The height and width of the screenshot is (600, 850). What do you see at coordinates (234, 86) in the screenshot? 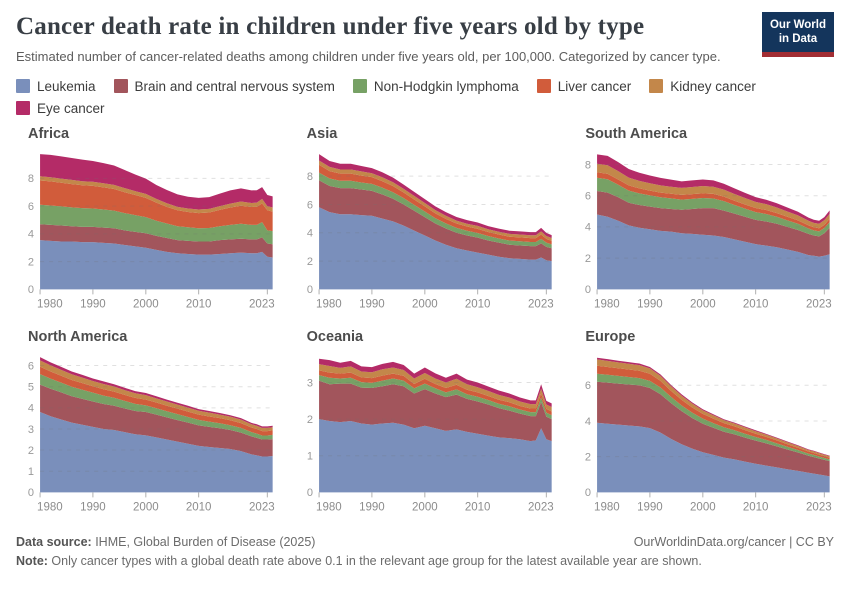
I see `legend-label: Brain and central nervous system` at bounding box center [234, 86].